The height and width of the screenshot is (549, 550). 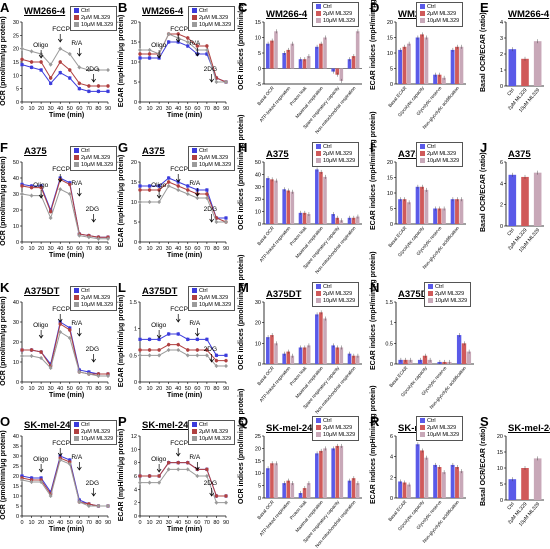 I want to click on panel-letter: S, so click(x=484, y=421).